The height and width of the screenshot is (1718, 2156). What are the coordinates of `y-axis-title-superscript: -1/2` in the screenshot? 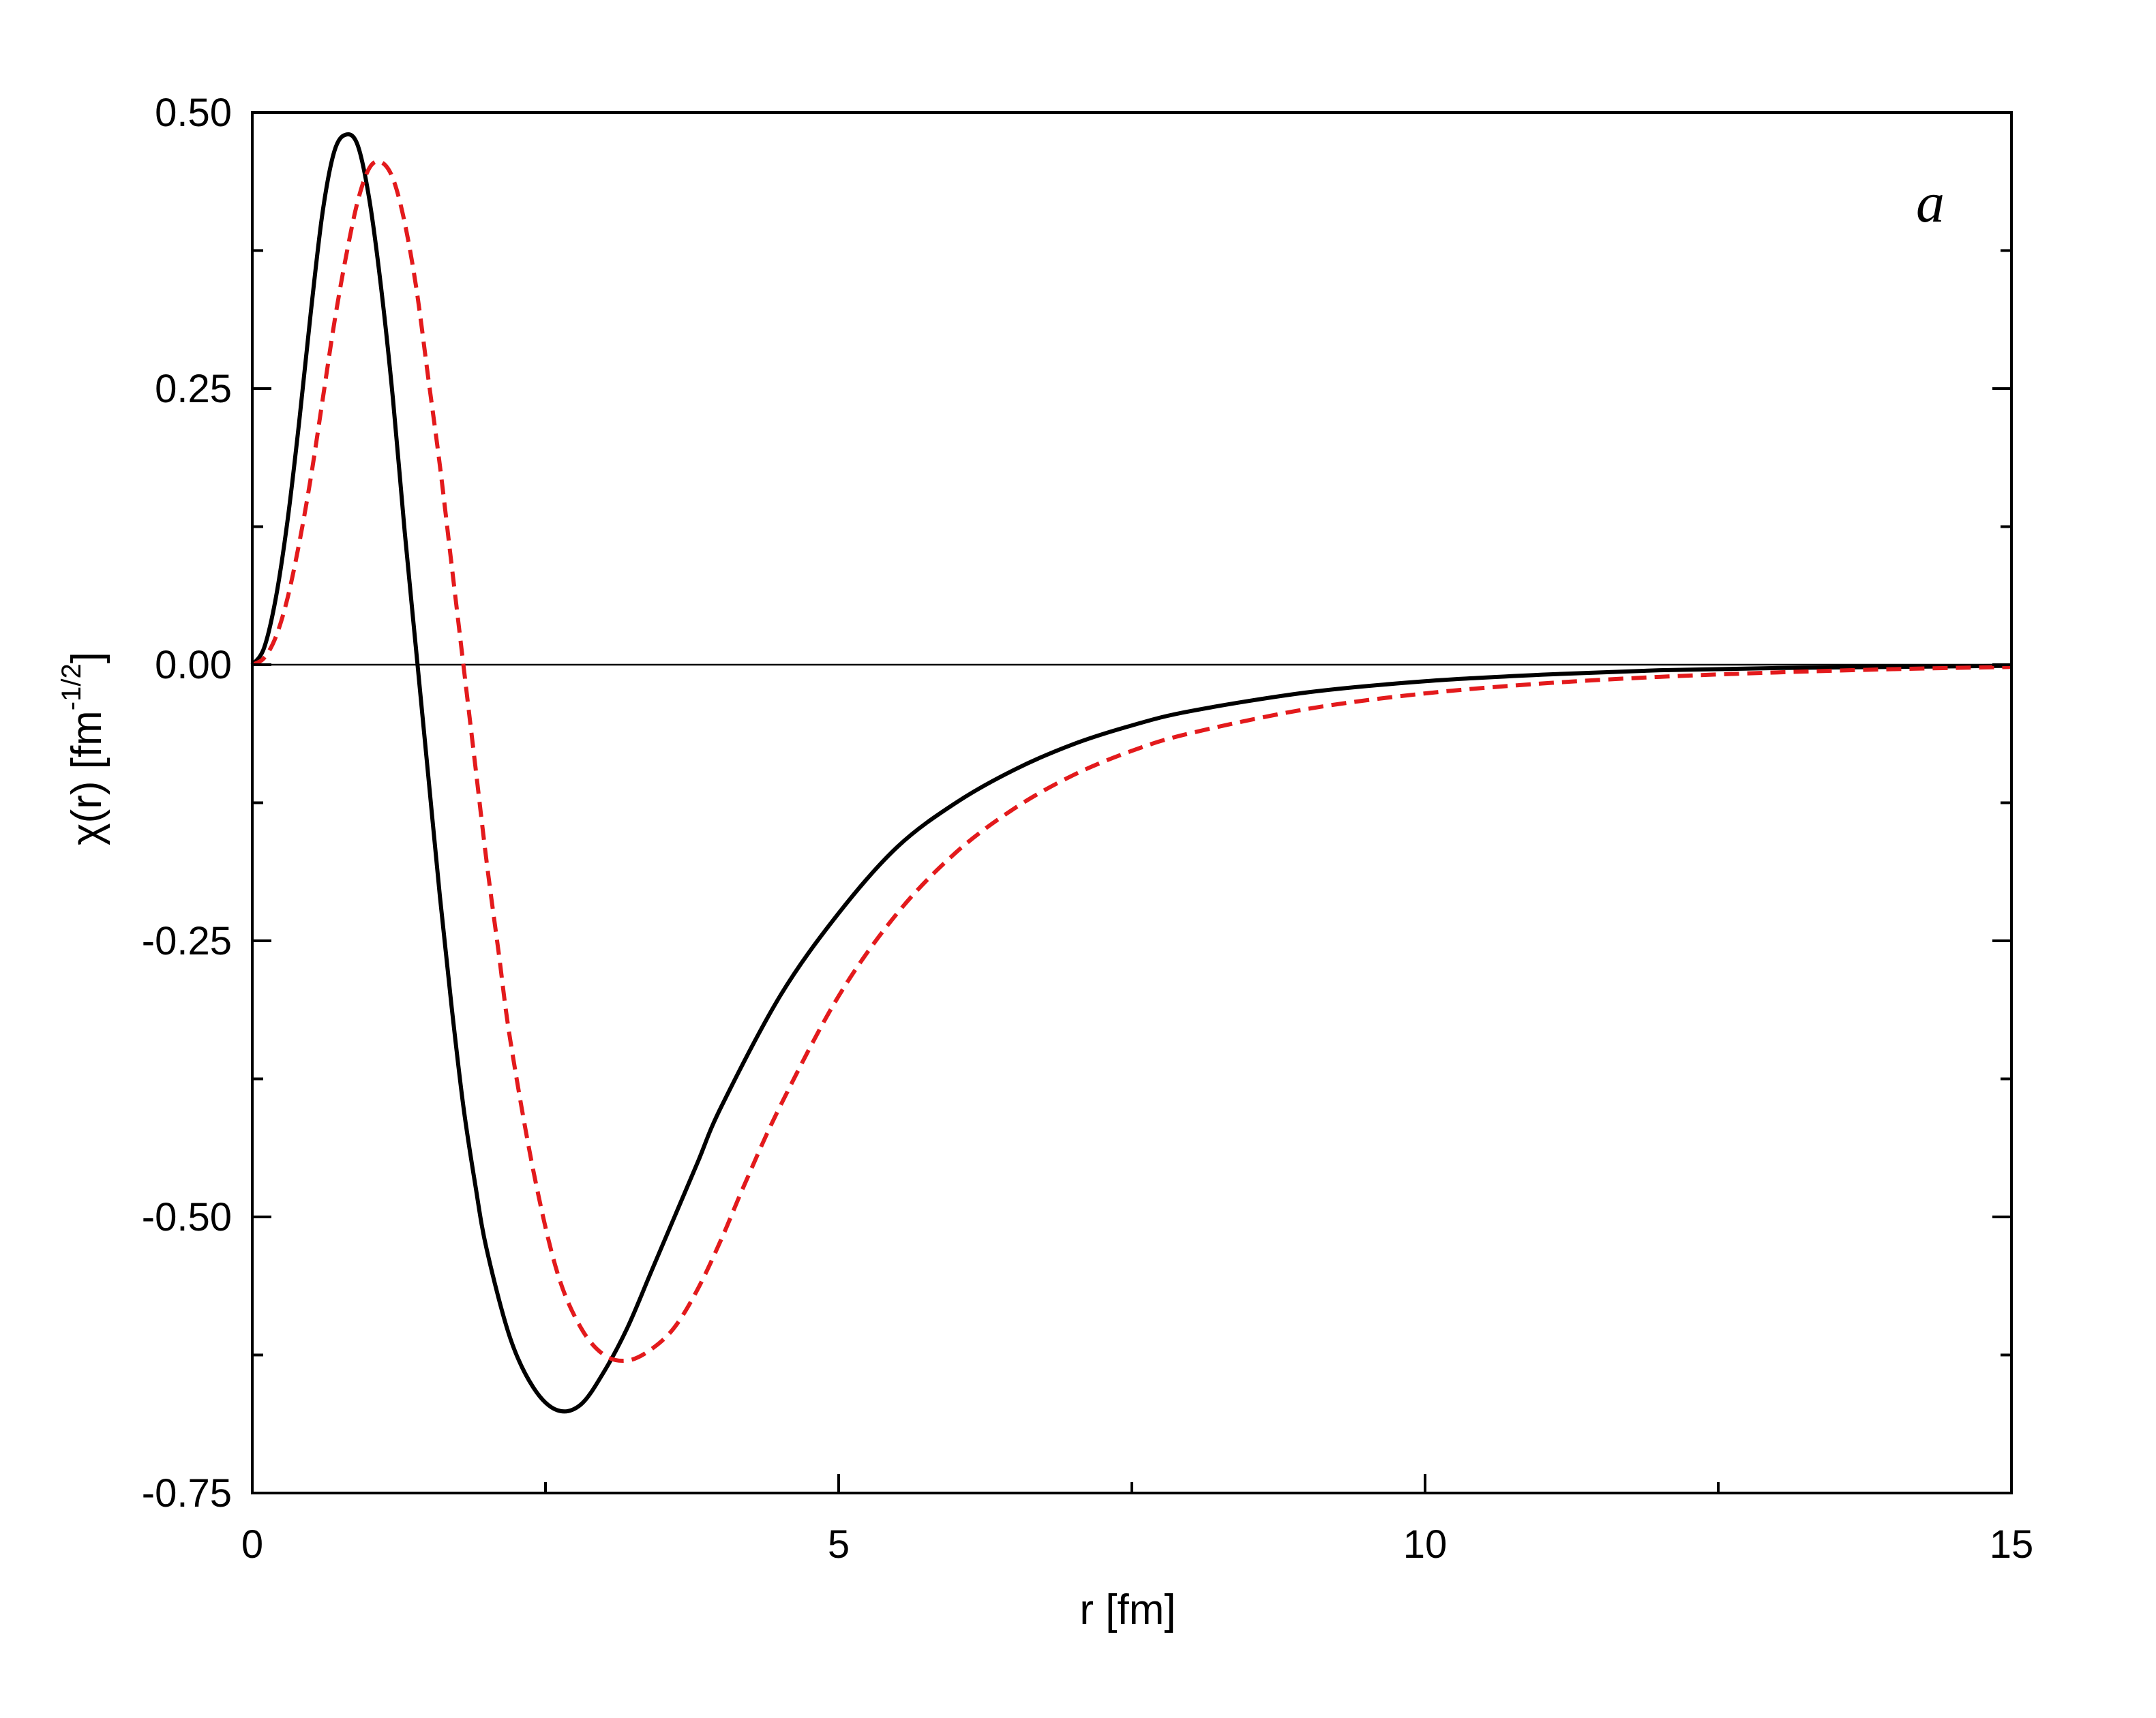 It's located at (72, 686).